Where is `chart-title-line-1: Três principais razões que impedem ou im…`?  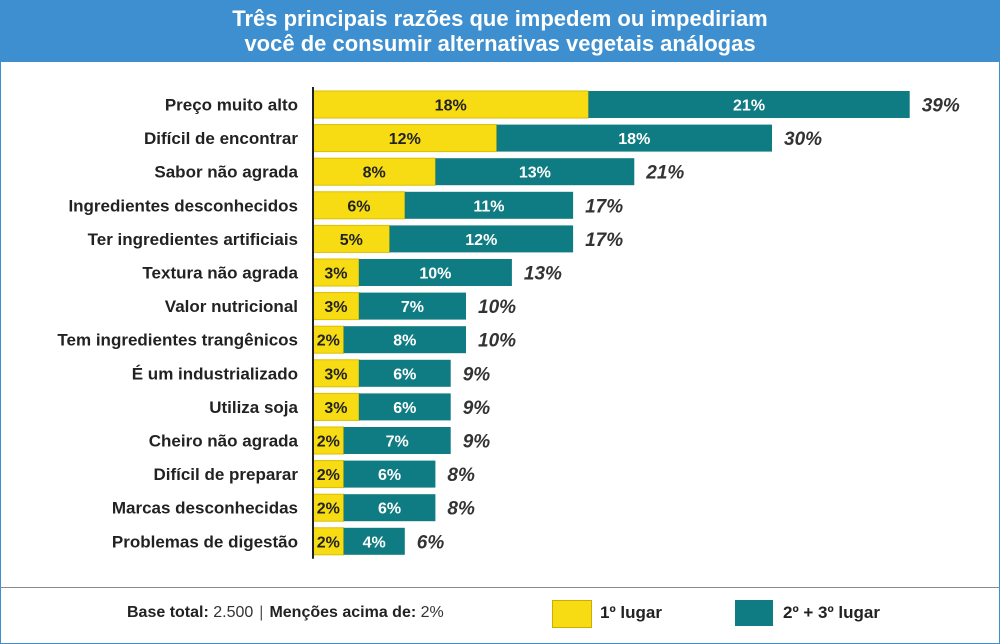 chart-title-line-1: Três principais razões que impedem ou im… is located at coordinates (500, 18).